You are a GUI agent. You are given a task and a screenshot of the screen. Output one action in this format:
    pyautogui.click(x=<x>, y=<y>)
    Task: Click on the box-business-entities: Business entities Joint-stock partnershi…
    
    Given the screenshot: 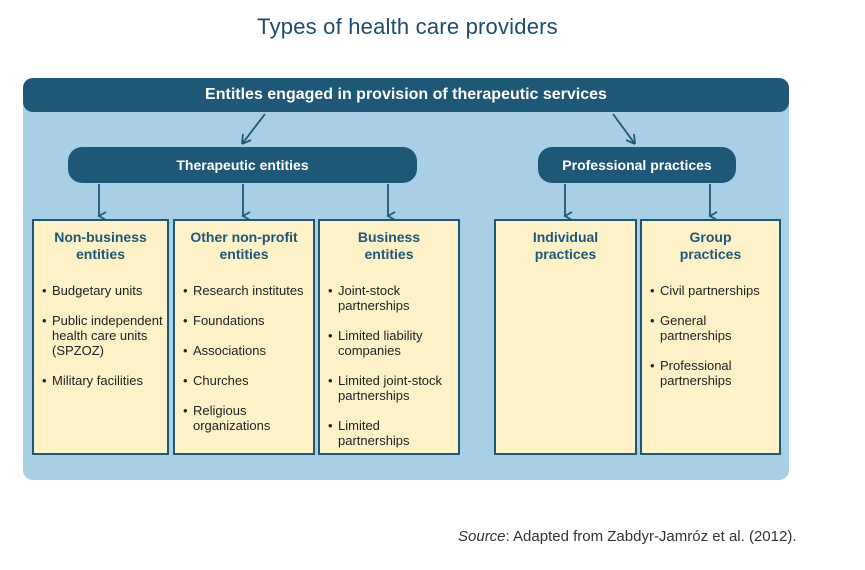 What is the action you would take?
    pyautogui.click(x=389, y=337)
    